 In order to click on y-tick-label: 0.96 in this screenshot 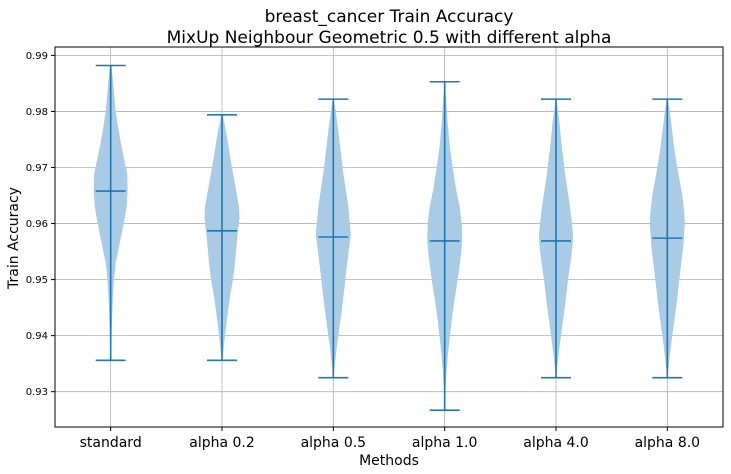, I will do `click(37, 224)`.